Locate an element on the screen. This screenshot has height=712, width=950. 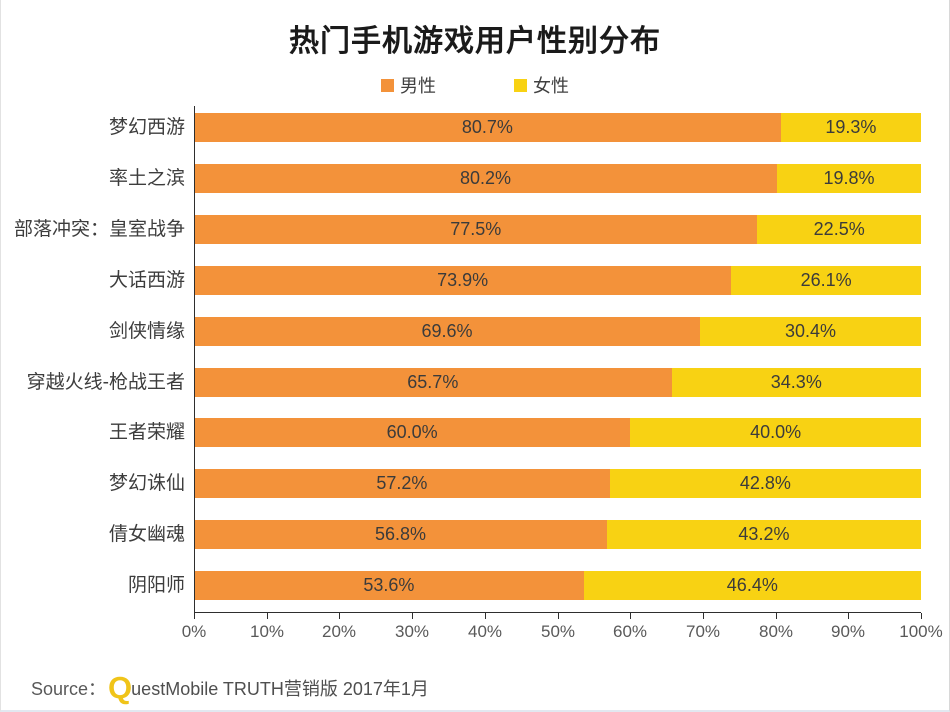
male-bar-segment: 69.6% is located at coordinates (447, 331).